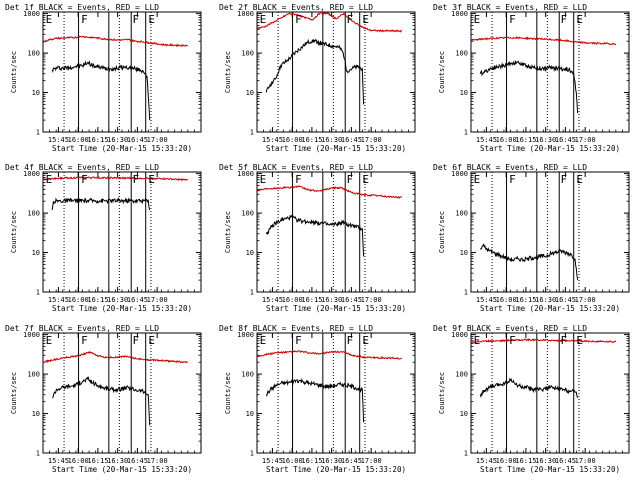 This screenshot has height=480, width=640. I want to click on chart-title: Det 2f BLACK = Events, RED = LLD, so click(296, 7).